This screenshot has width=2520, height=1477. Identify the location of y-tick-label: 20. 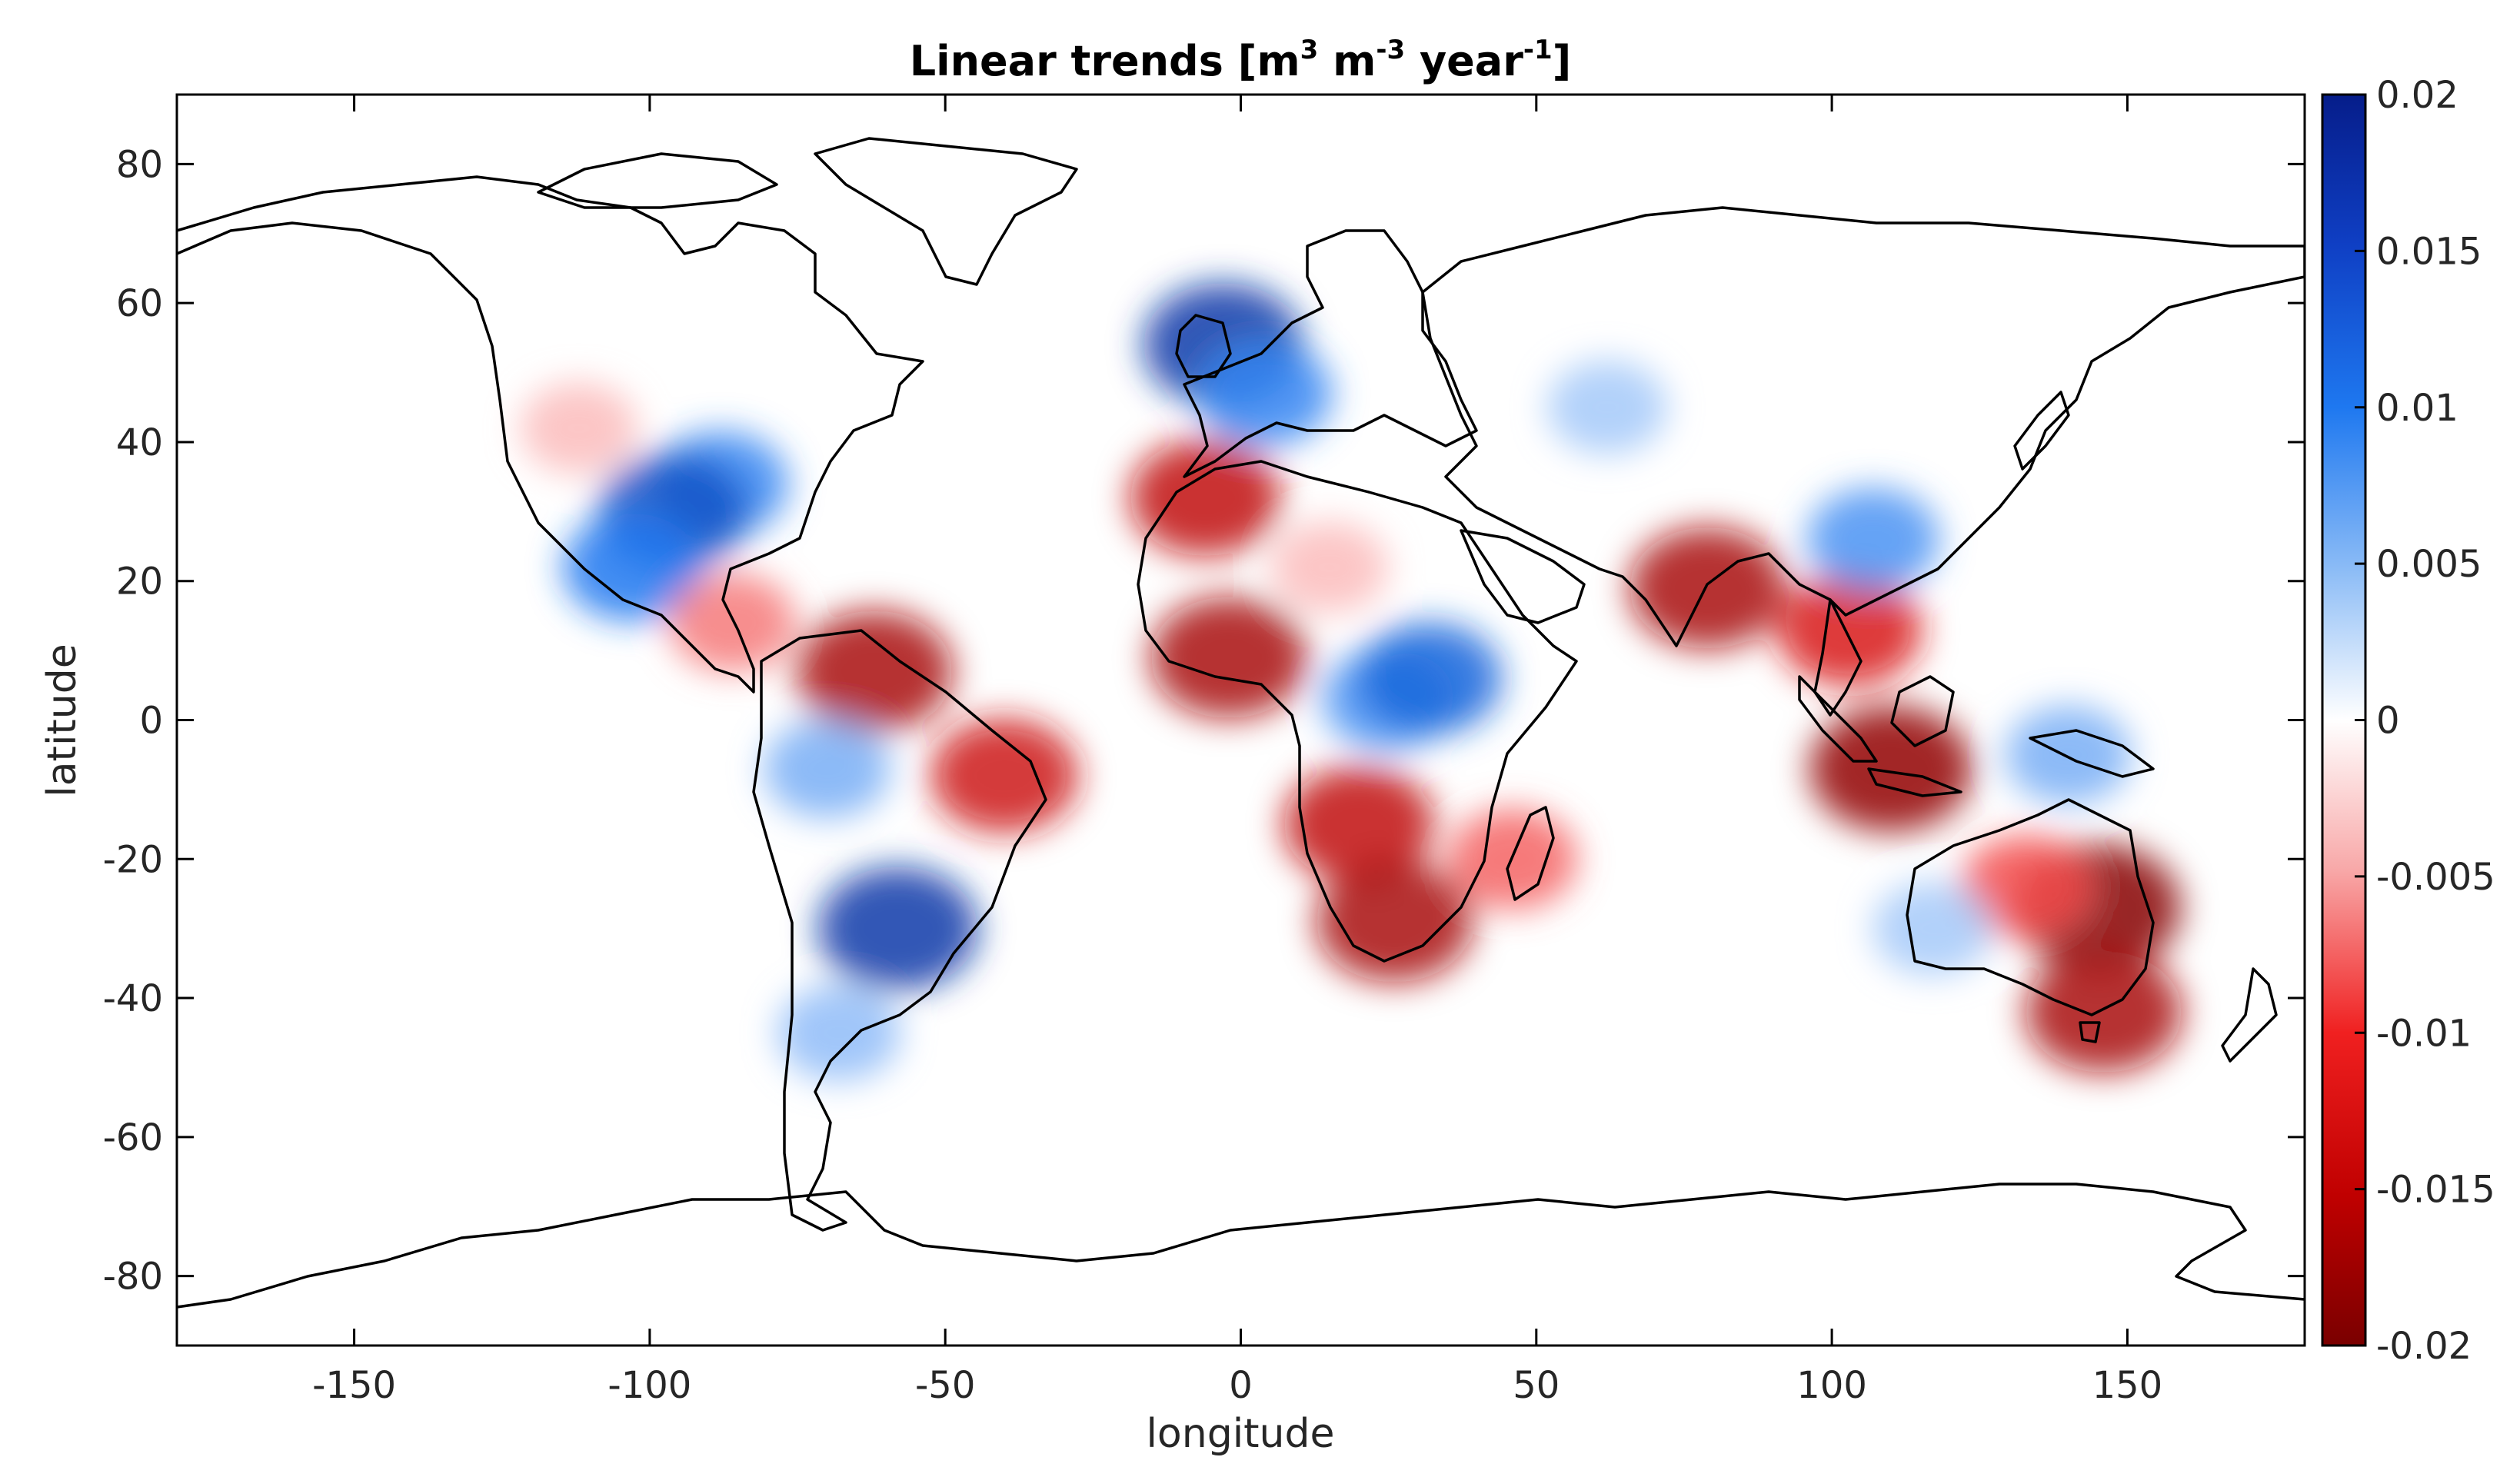
(139, 582).